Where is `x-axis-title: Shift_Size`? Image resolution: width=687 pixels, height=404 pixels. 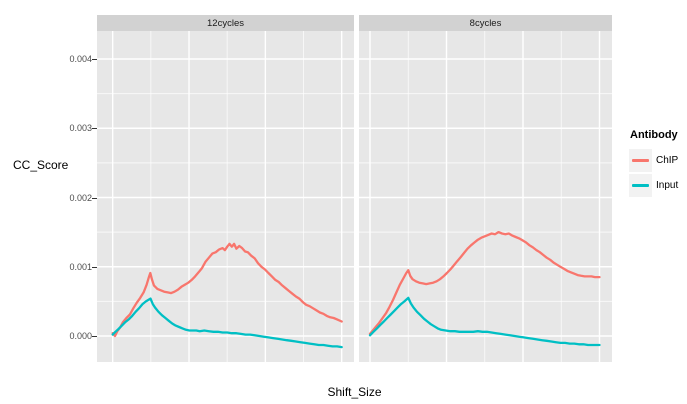
x-axis-title: Shift_Size is located at coordinates (354, 392).